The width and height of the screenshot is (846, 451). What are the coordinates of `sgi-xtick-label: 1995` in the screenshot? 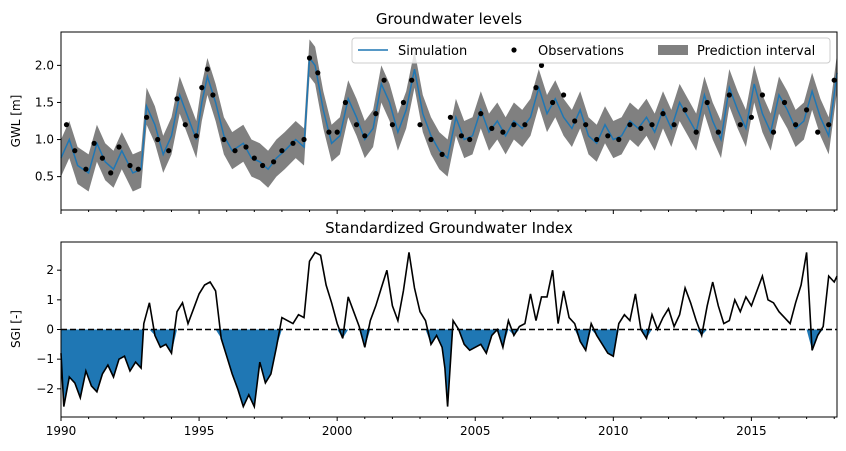 It's located at (199, 431).